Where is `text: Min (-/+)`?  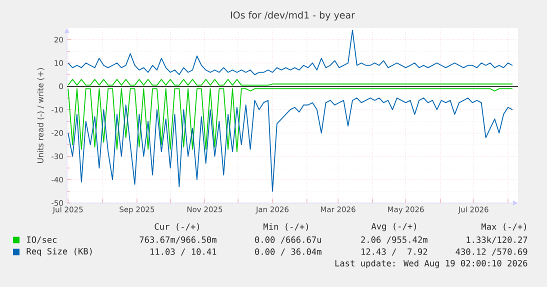
text: Min (-/+) is located at coordinates (286, 227).